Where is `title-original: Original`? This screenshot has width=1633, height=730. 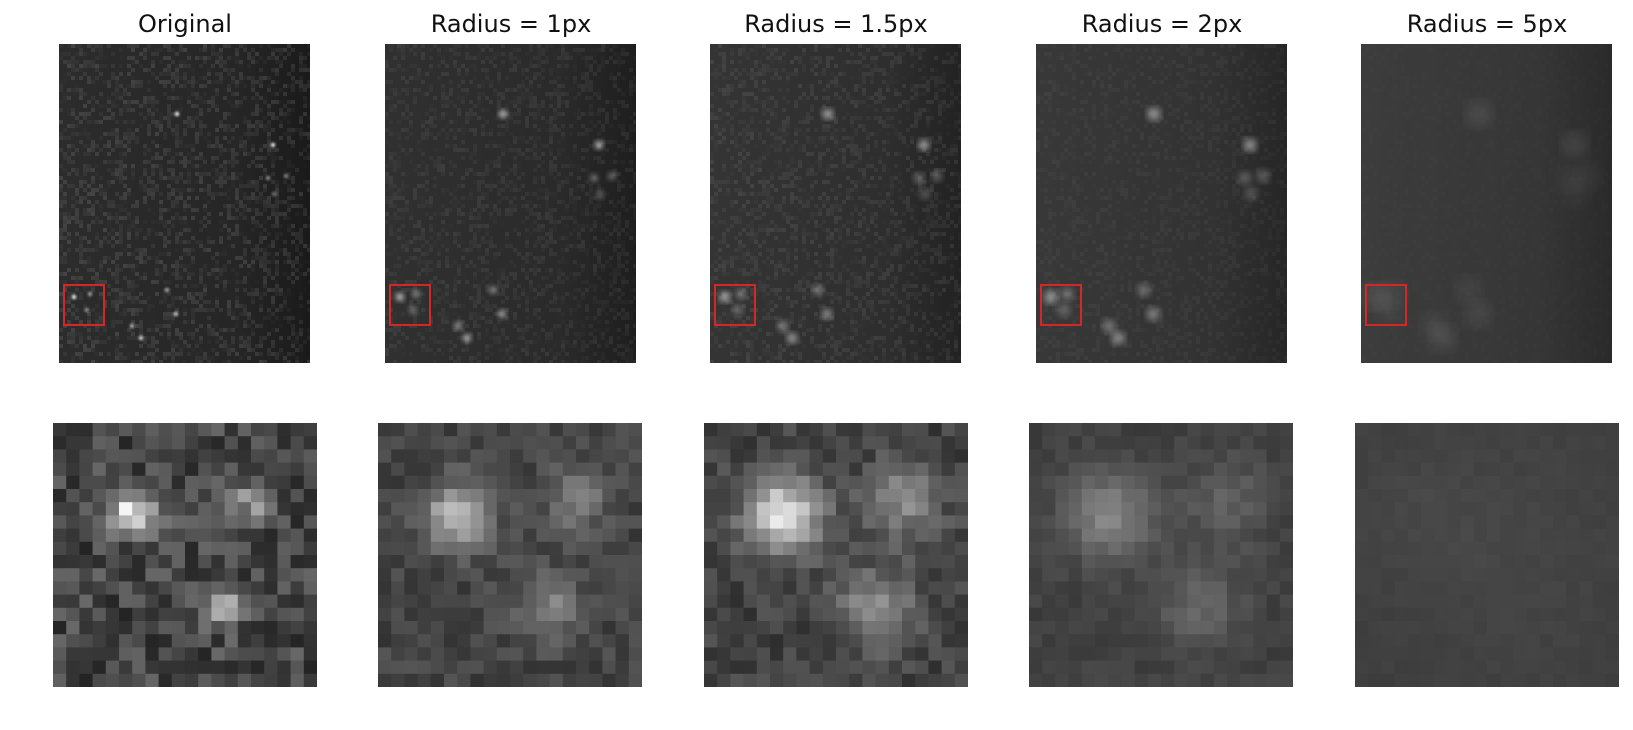 title-original: Original is located at coordinates (185, 24).